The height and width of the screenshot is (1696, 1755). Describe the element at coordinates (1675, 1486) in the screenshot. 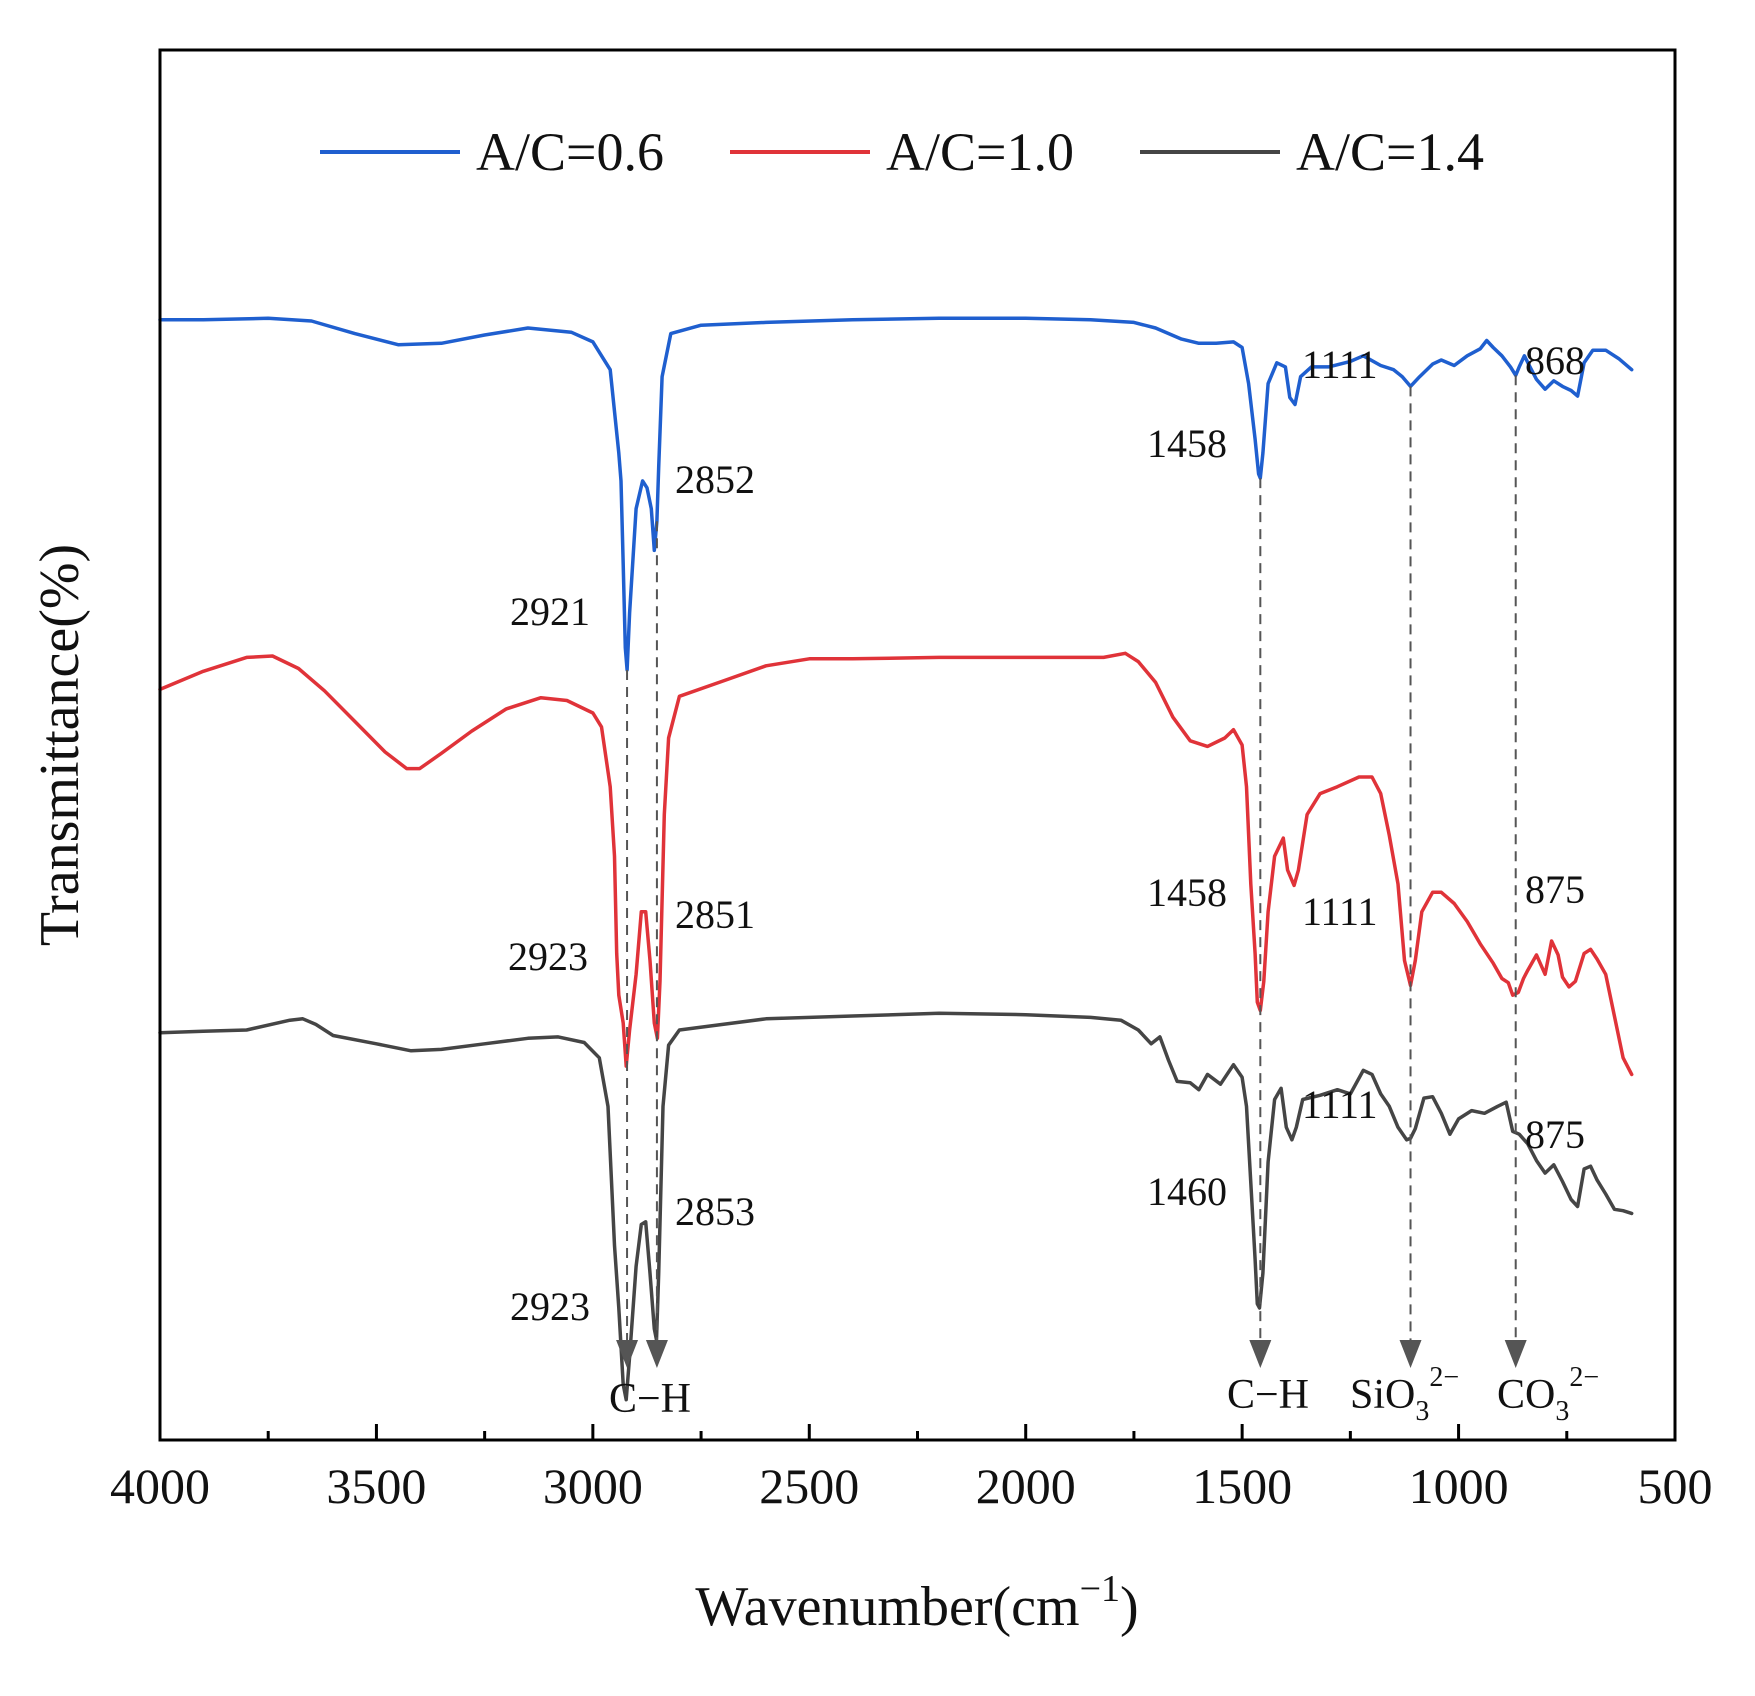

I see `x-tick-label-500: 500` at that location.